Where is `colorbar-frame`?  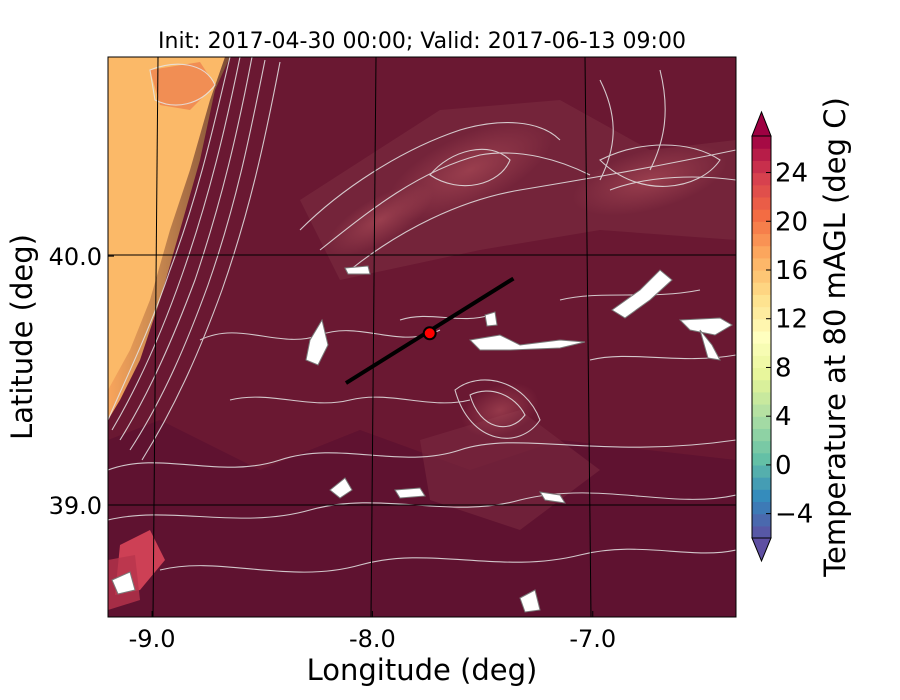
colorbar-frame is located at coordinates (761, 337).